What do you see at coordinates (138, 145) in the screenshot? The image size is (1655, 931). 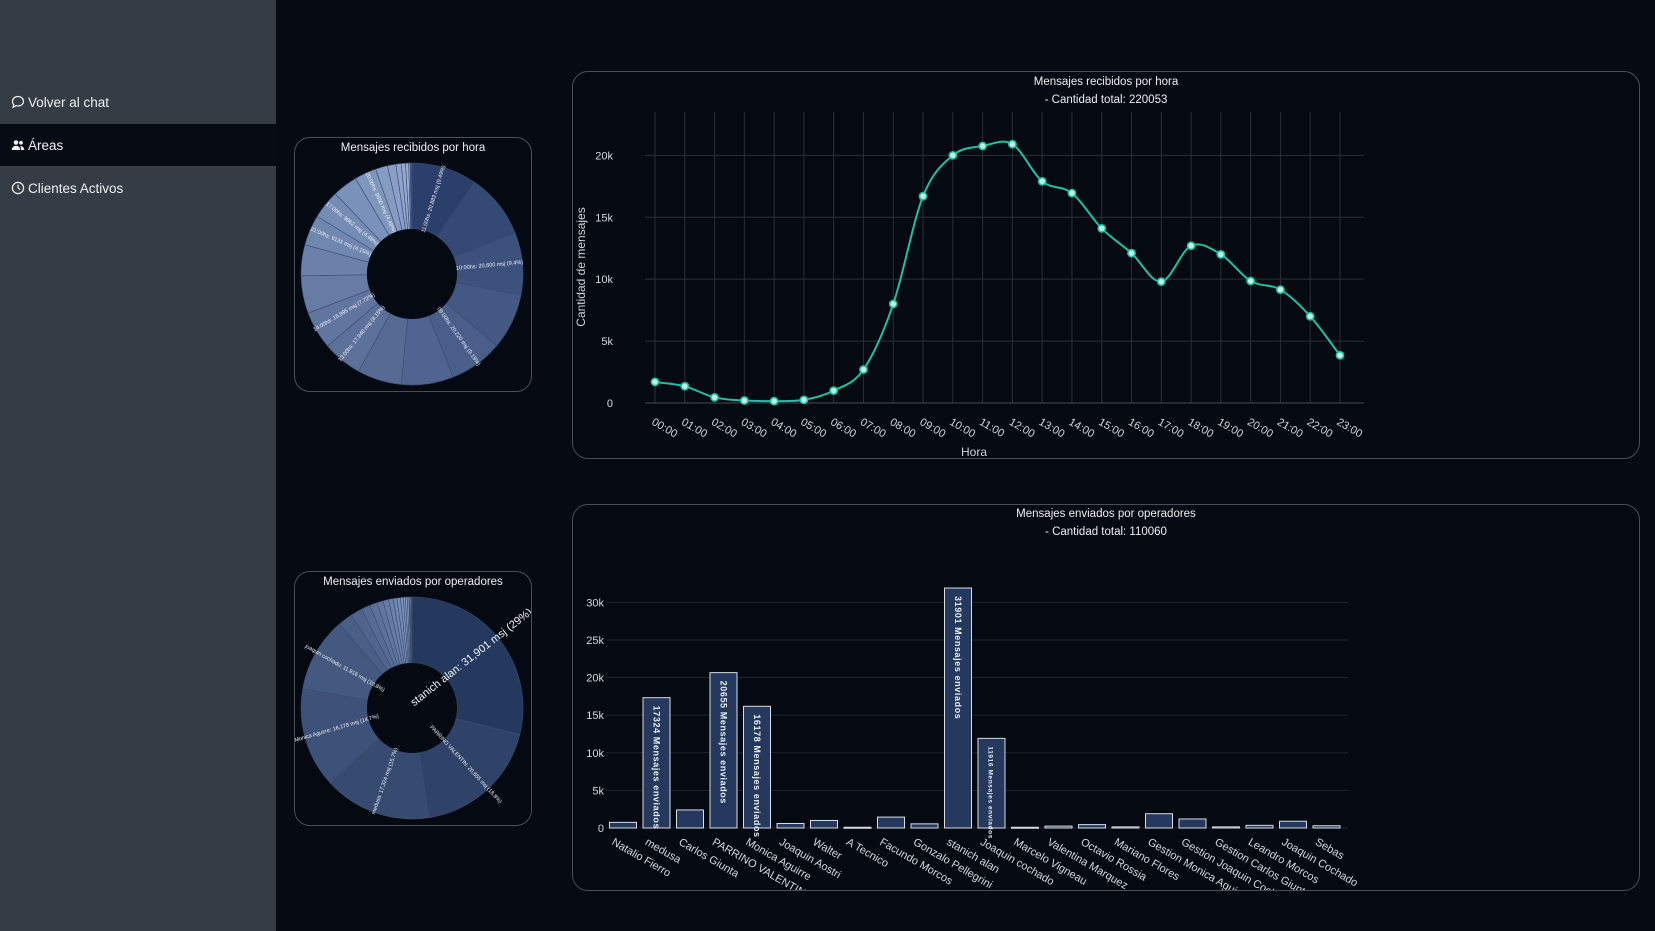 I see `nav-item-areas: Áreas` at bounding box center [138, 145].